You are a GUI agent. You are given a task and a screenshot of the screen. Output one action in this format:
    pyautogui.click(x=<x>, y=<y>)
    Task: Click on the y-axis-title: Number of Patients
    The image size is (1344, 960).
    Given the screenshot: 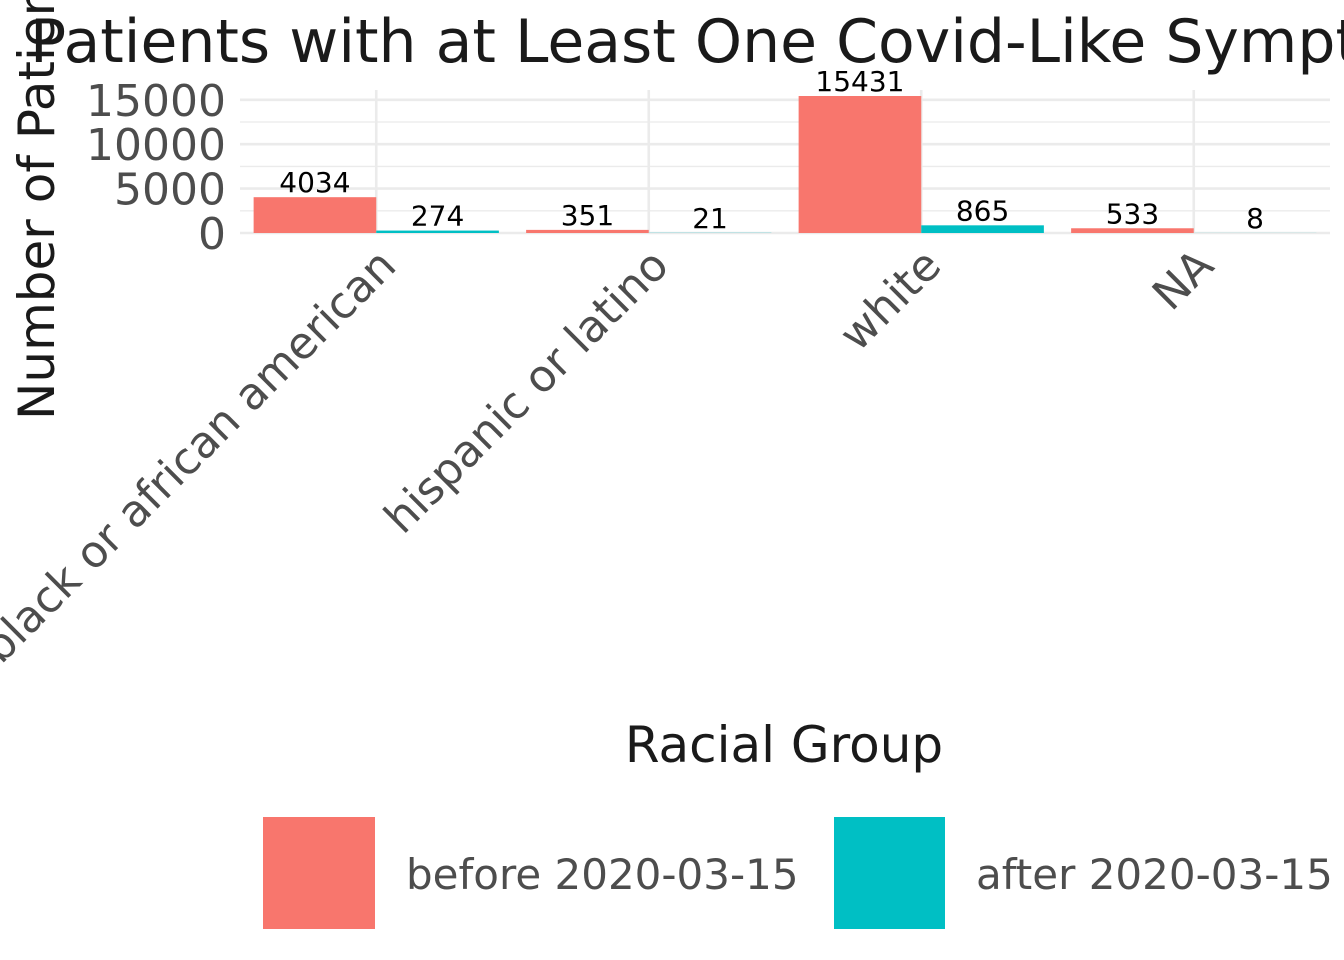 What is the action you would take?
    pyautogui.click(x=37, y=210)
    